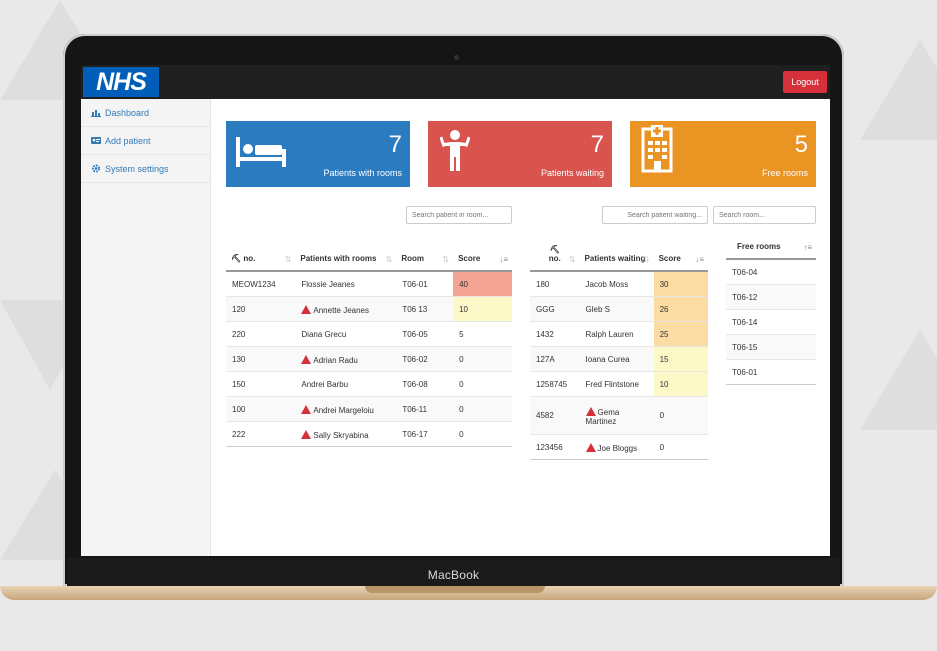 The image size is (937, 651). I want to click on table-row: 180 Jacob Moss 30, so click(619, 283).